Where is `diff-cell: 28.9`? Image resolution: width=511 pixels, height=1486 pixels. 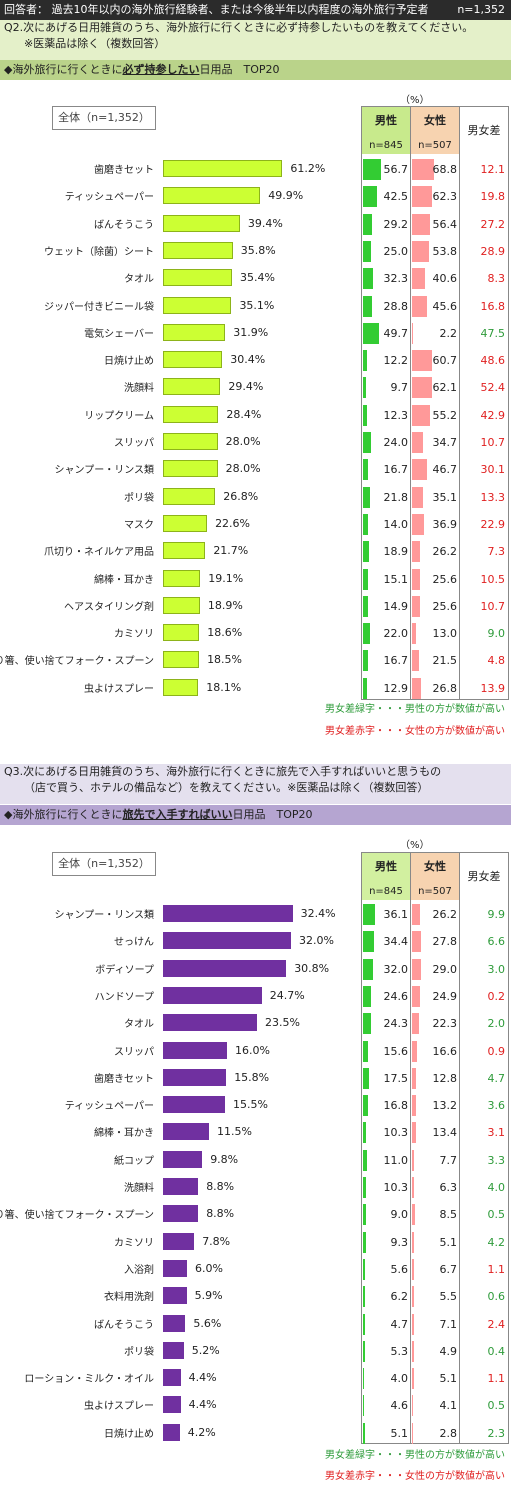 diff-cell: 28.9 is located at coordinates (485, 251).